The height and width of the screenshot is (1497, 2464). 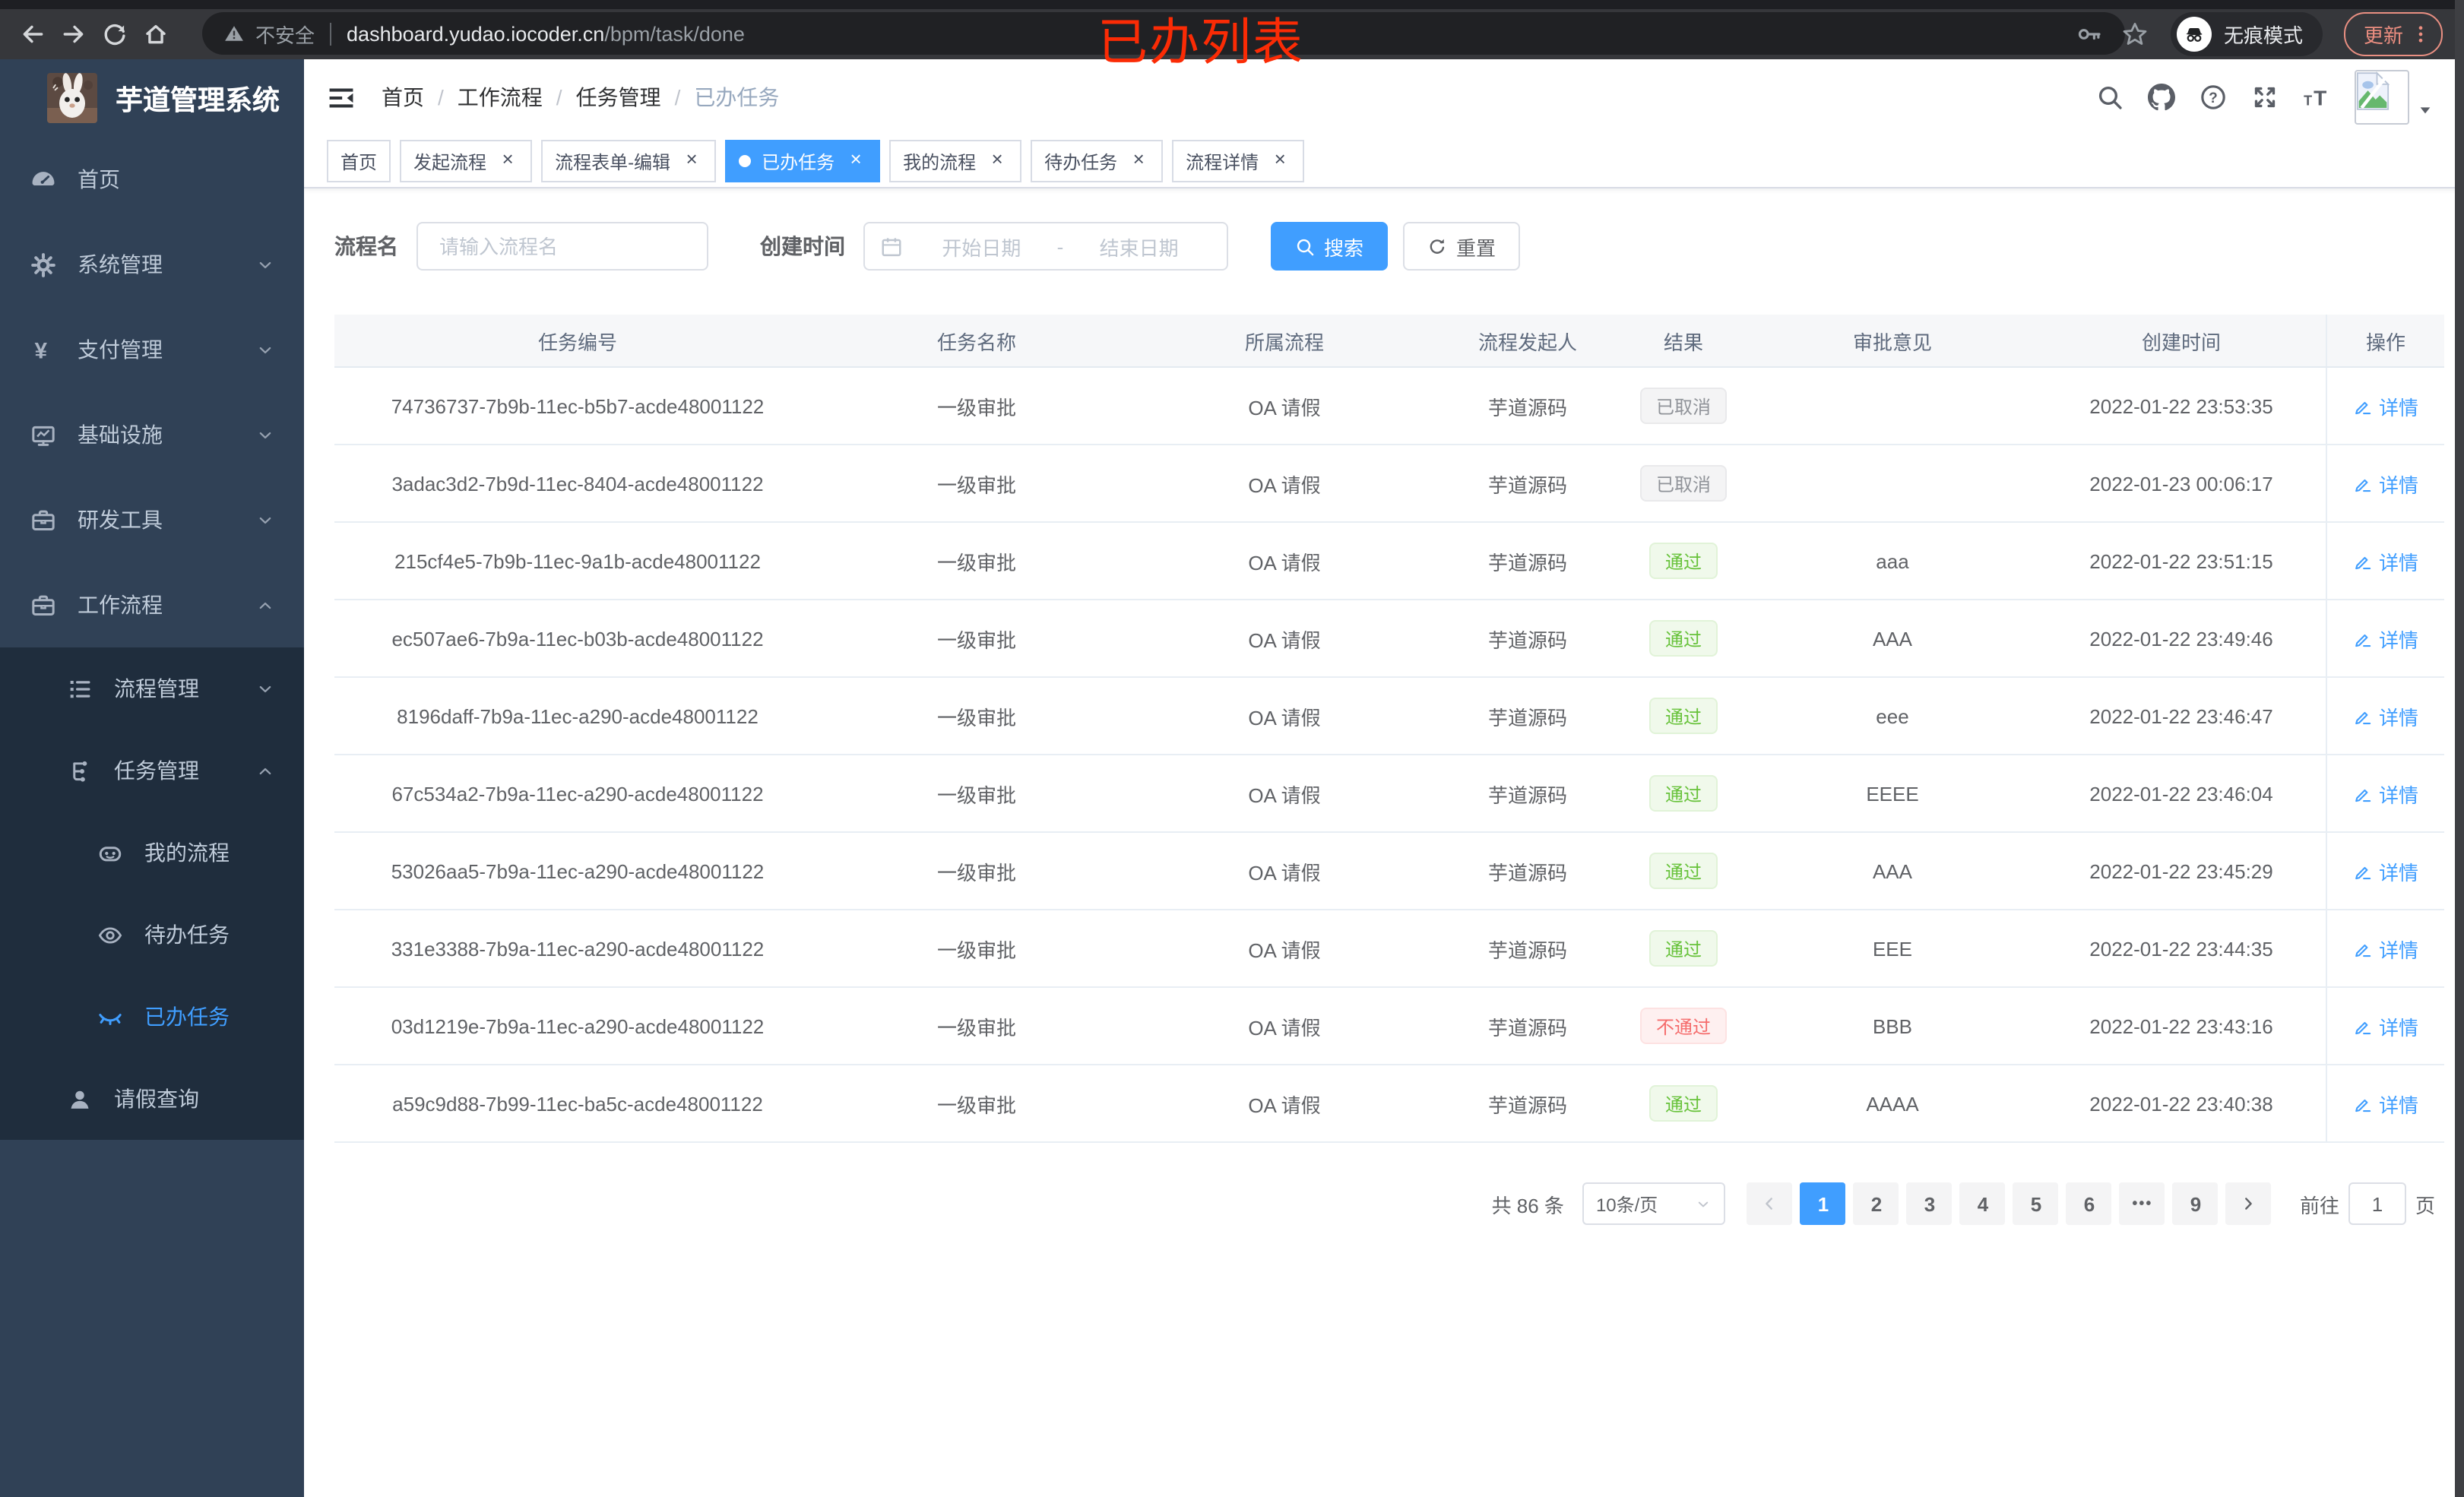 I want to click on sidebar-item-my-process: 我的流程, so click(x=152, y=853).